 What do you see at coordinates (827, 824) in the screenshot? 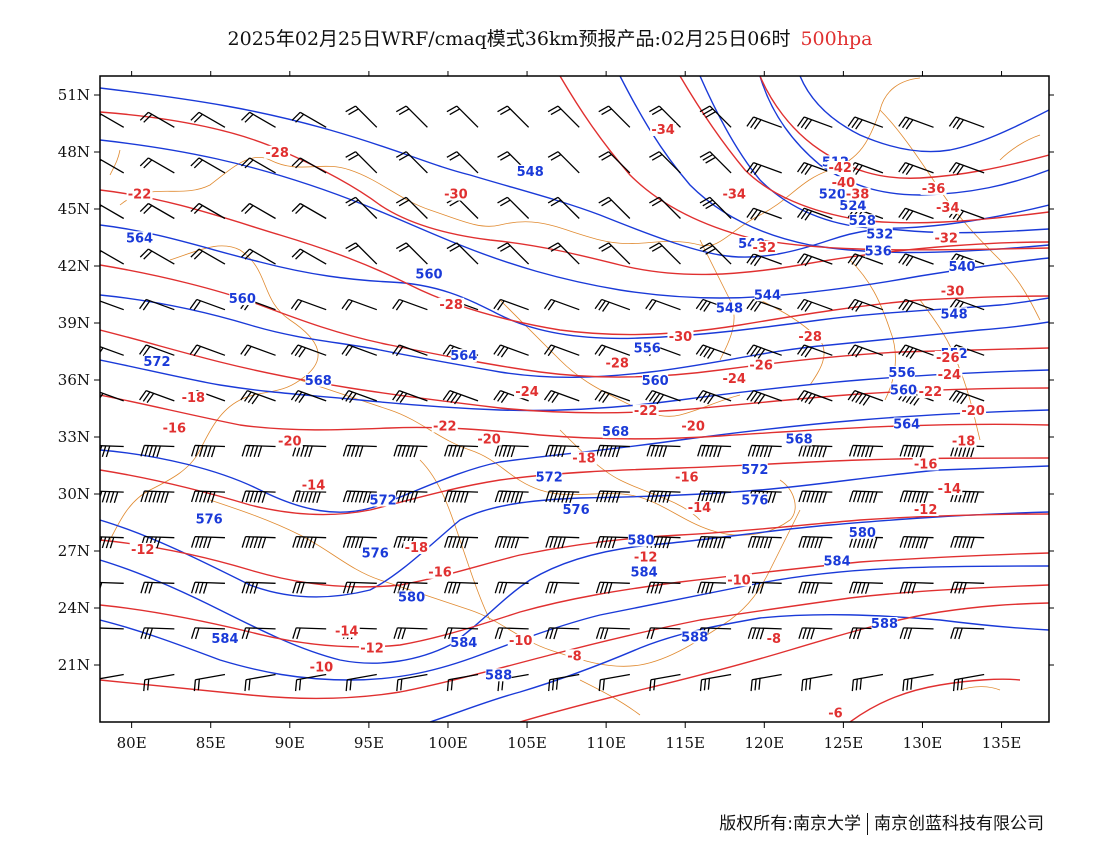
I see `copyright-org1: 南京大学` at bounding box center [827, 824].